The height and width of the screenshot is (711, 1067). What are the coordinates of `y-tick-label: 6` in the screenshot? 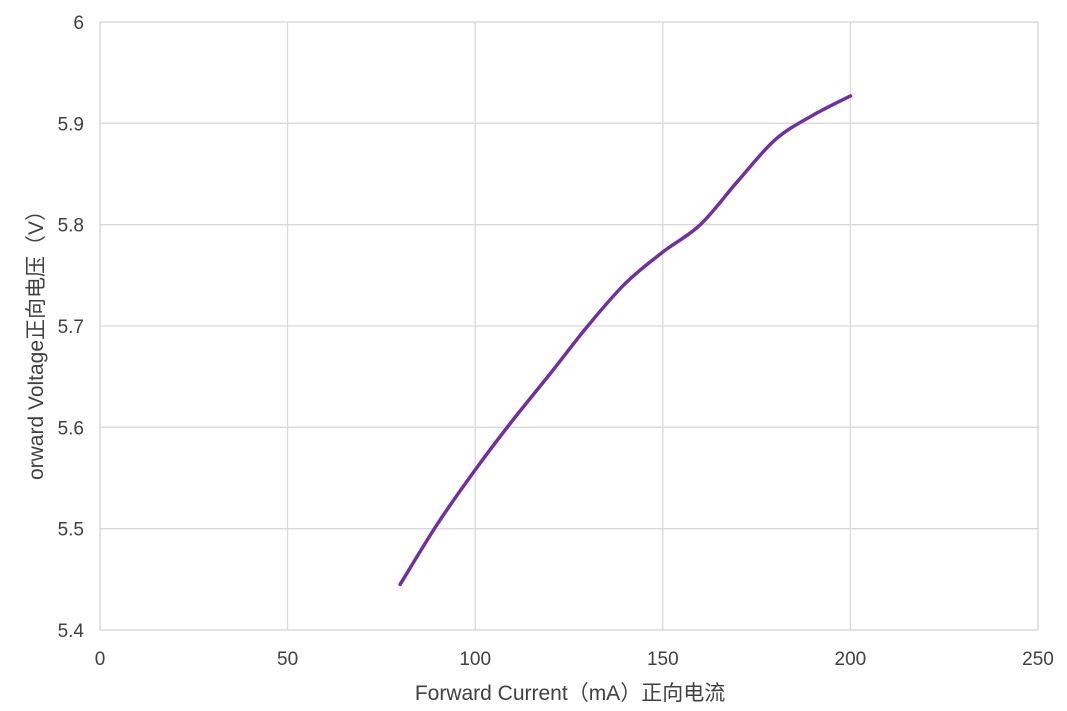 It's located at (78, 23).